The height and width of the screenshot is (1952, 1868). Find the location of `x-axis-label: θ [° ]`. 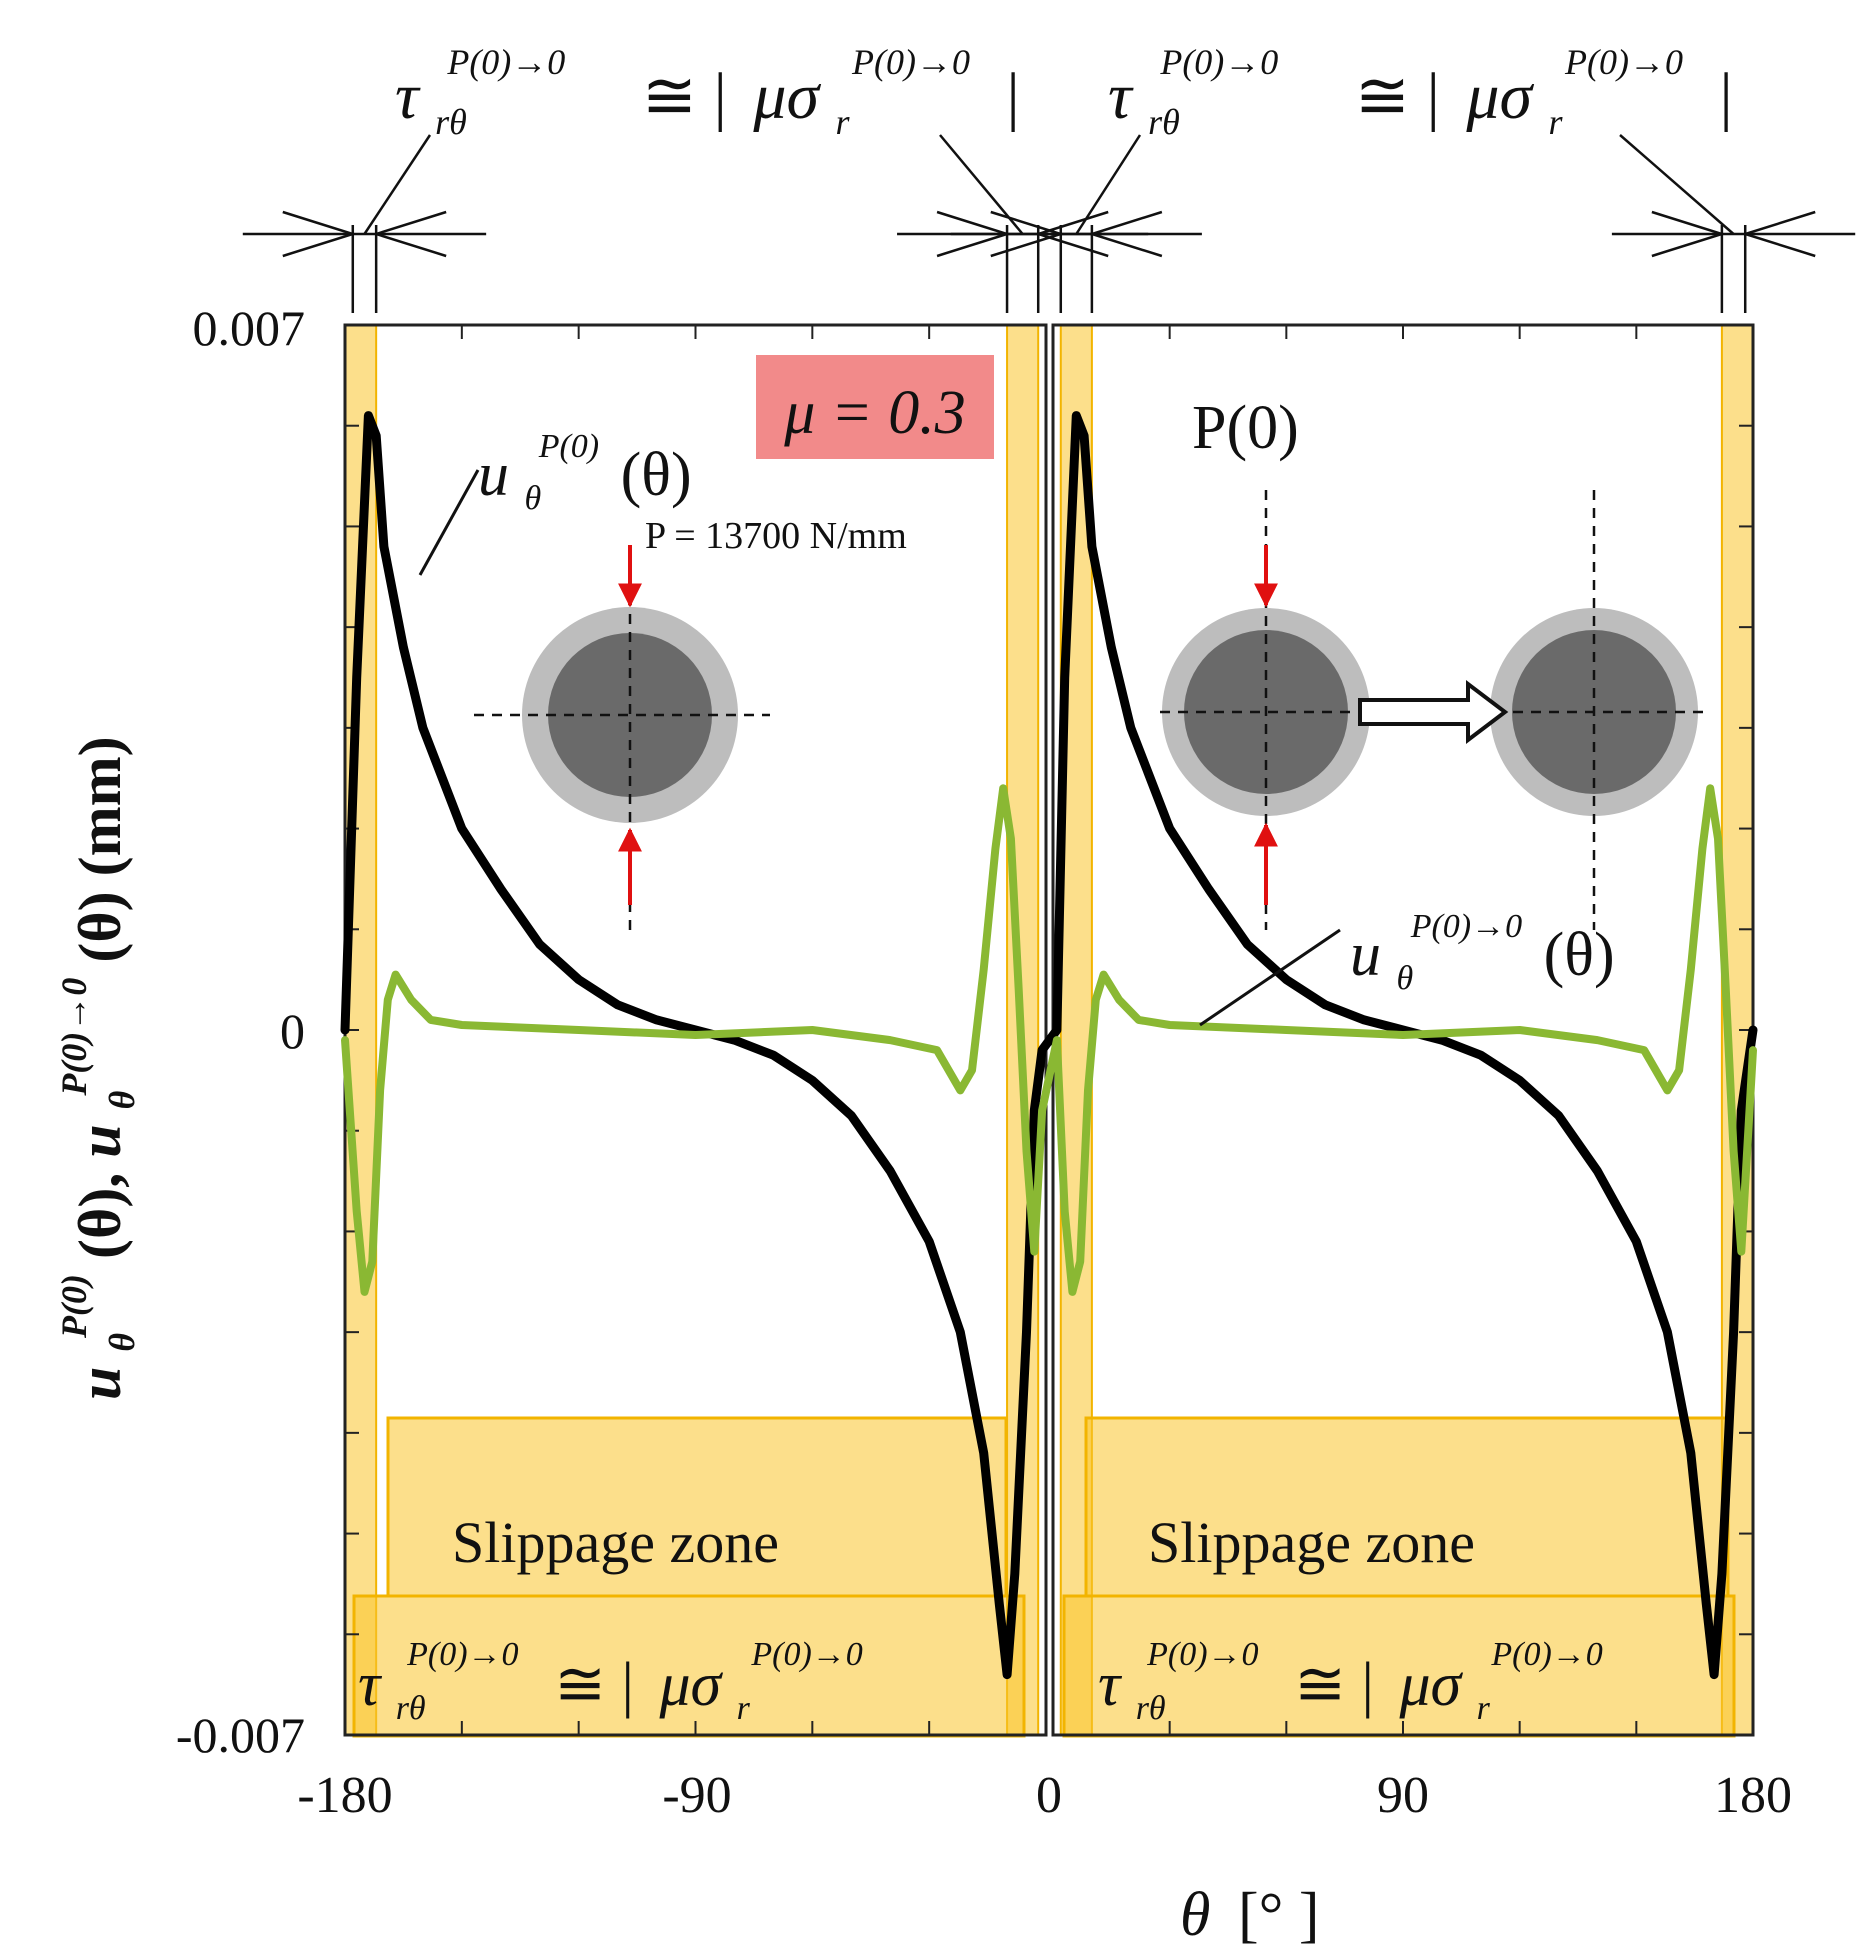

x-axis-label: θ [° ] is located at coordinates (1250, 1915).